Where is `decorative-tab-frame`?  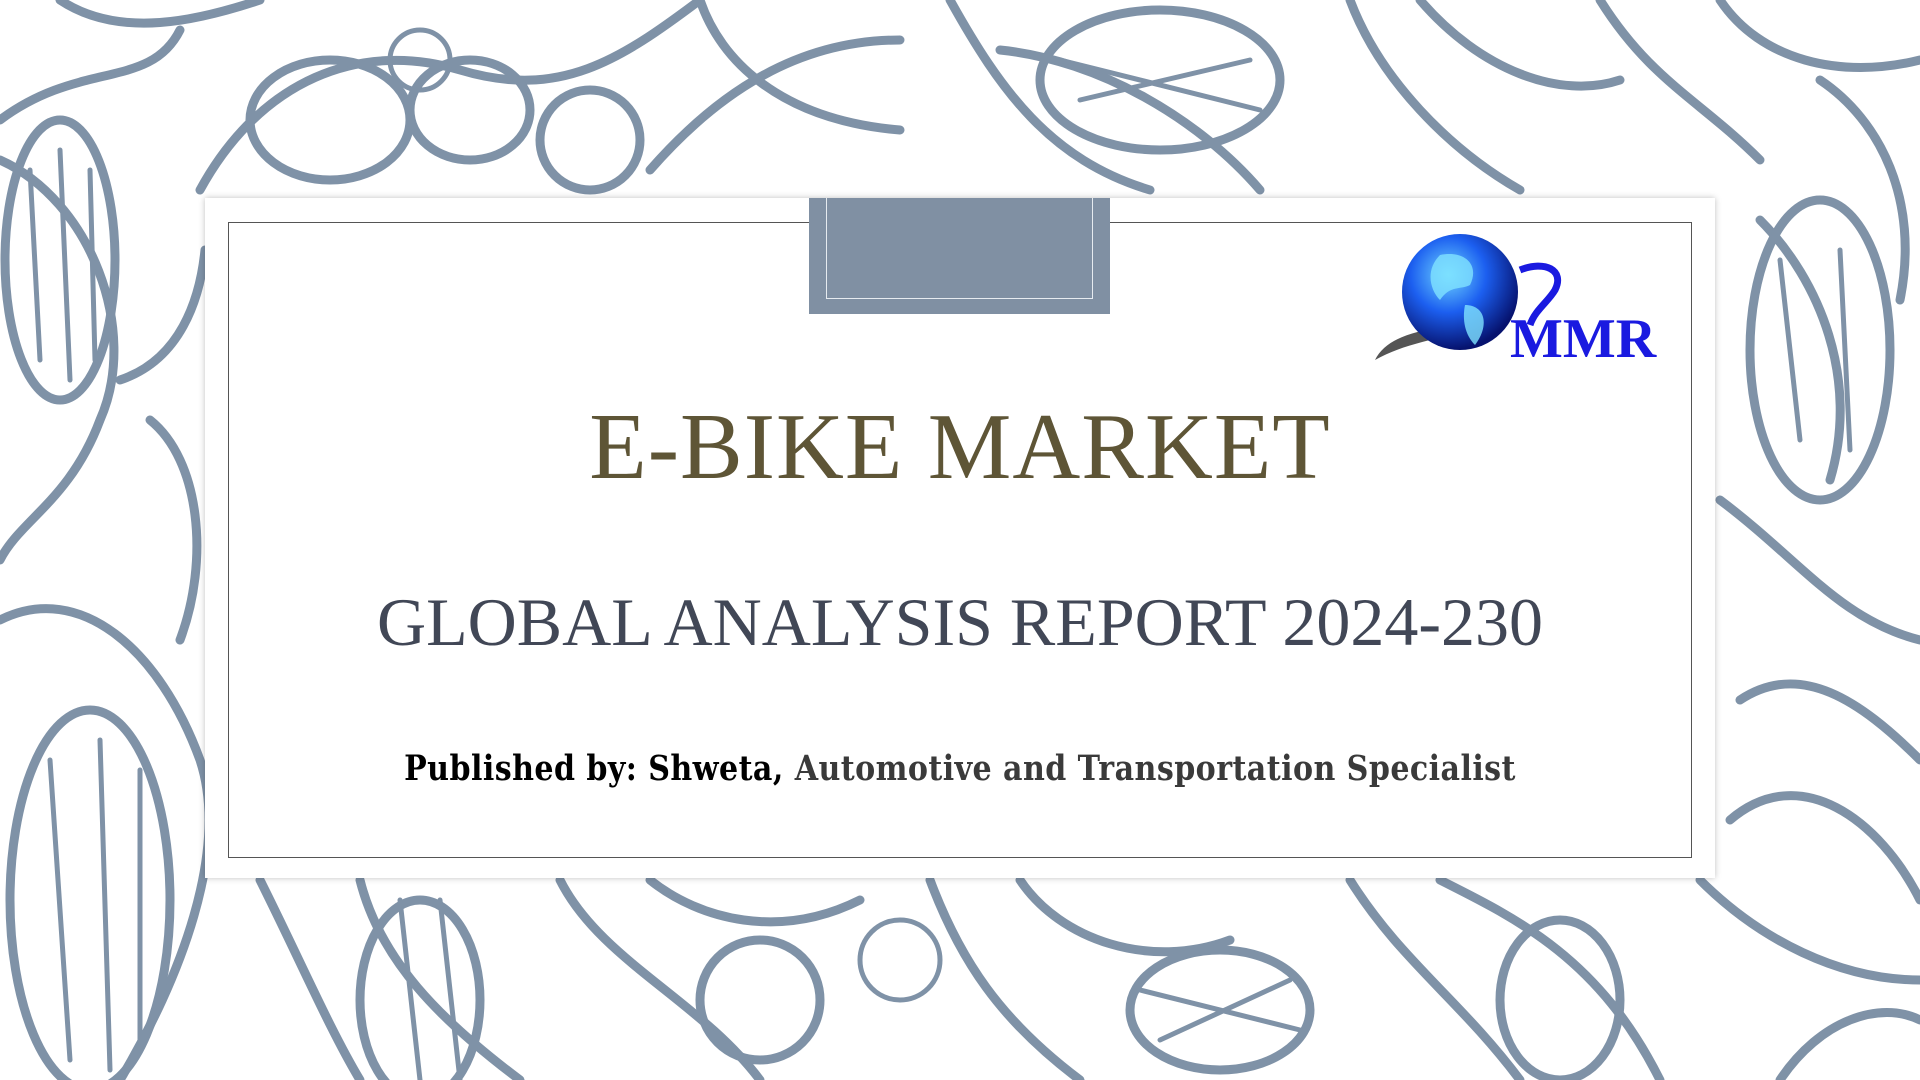 decorative-tab-frame is located at coordinates (959, 248).